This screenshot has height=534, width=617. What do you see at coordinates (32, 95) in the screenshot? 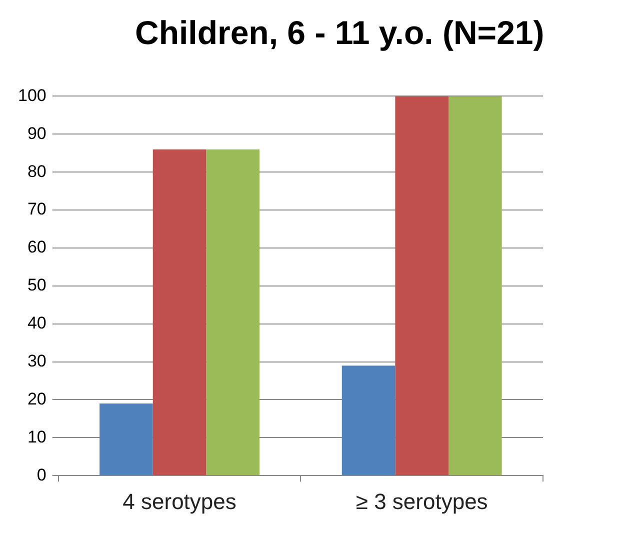
I see `y-tick-label: 100` at bounding box center [32, 95].